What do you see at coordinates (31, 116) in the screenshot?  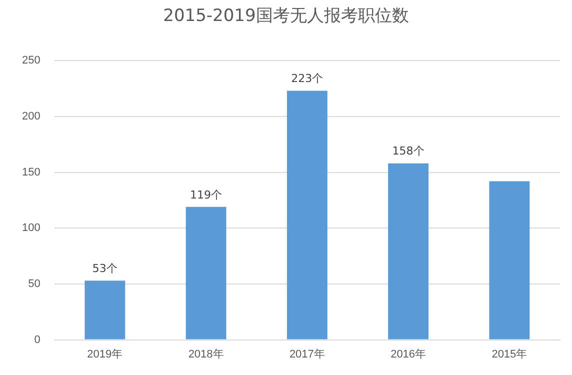 I see `y-tick-label: 200` at bounding box center [31, 116].